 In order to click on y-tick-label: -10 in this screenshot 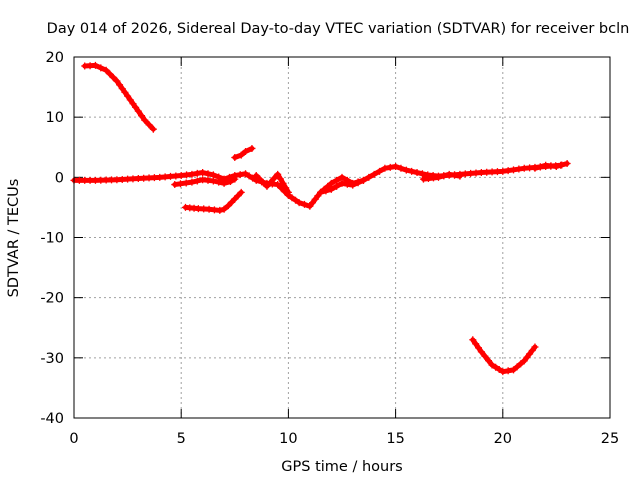, I will do `click(52, 239)`.